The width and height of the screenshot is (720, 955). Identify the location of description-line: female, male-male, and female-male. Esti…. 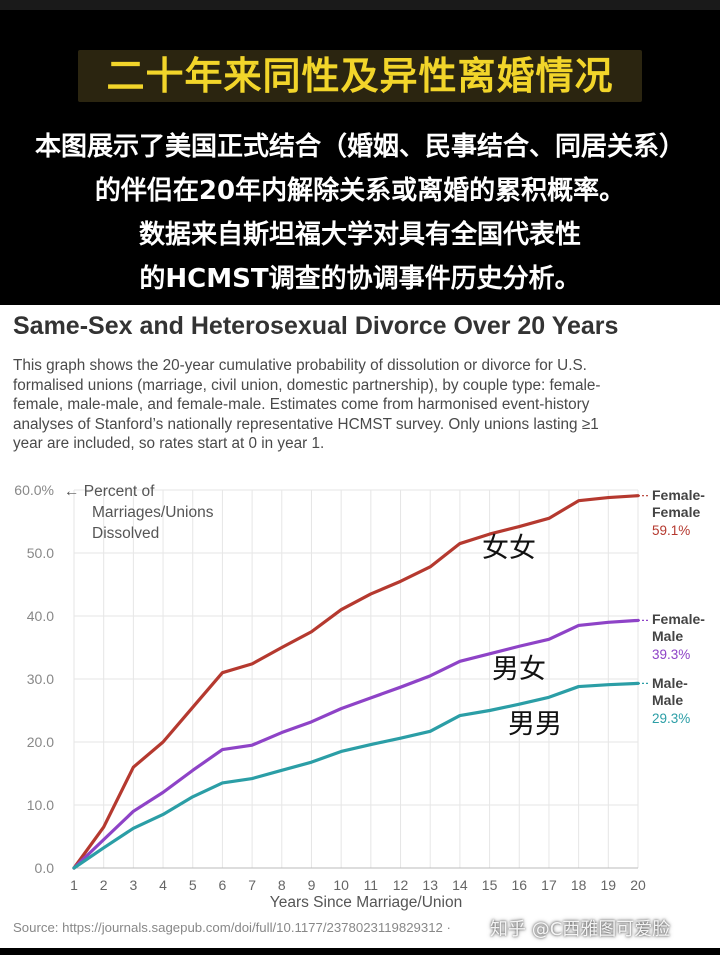
(301, 404).